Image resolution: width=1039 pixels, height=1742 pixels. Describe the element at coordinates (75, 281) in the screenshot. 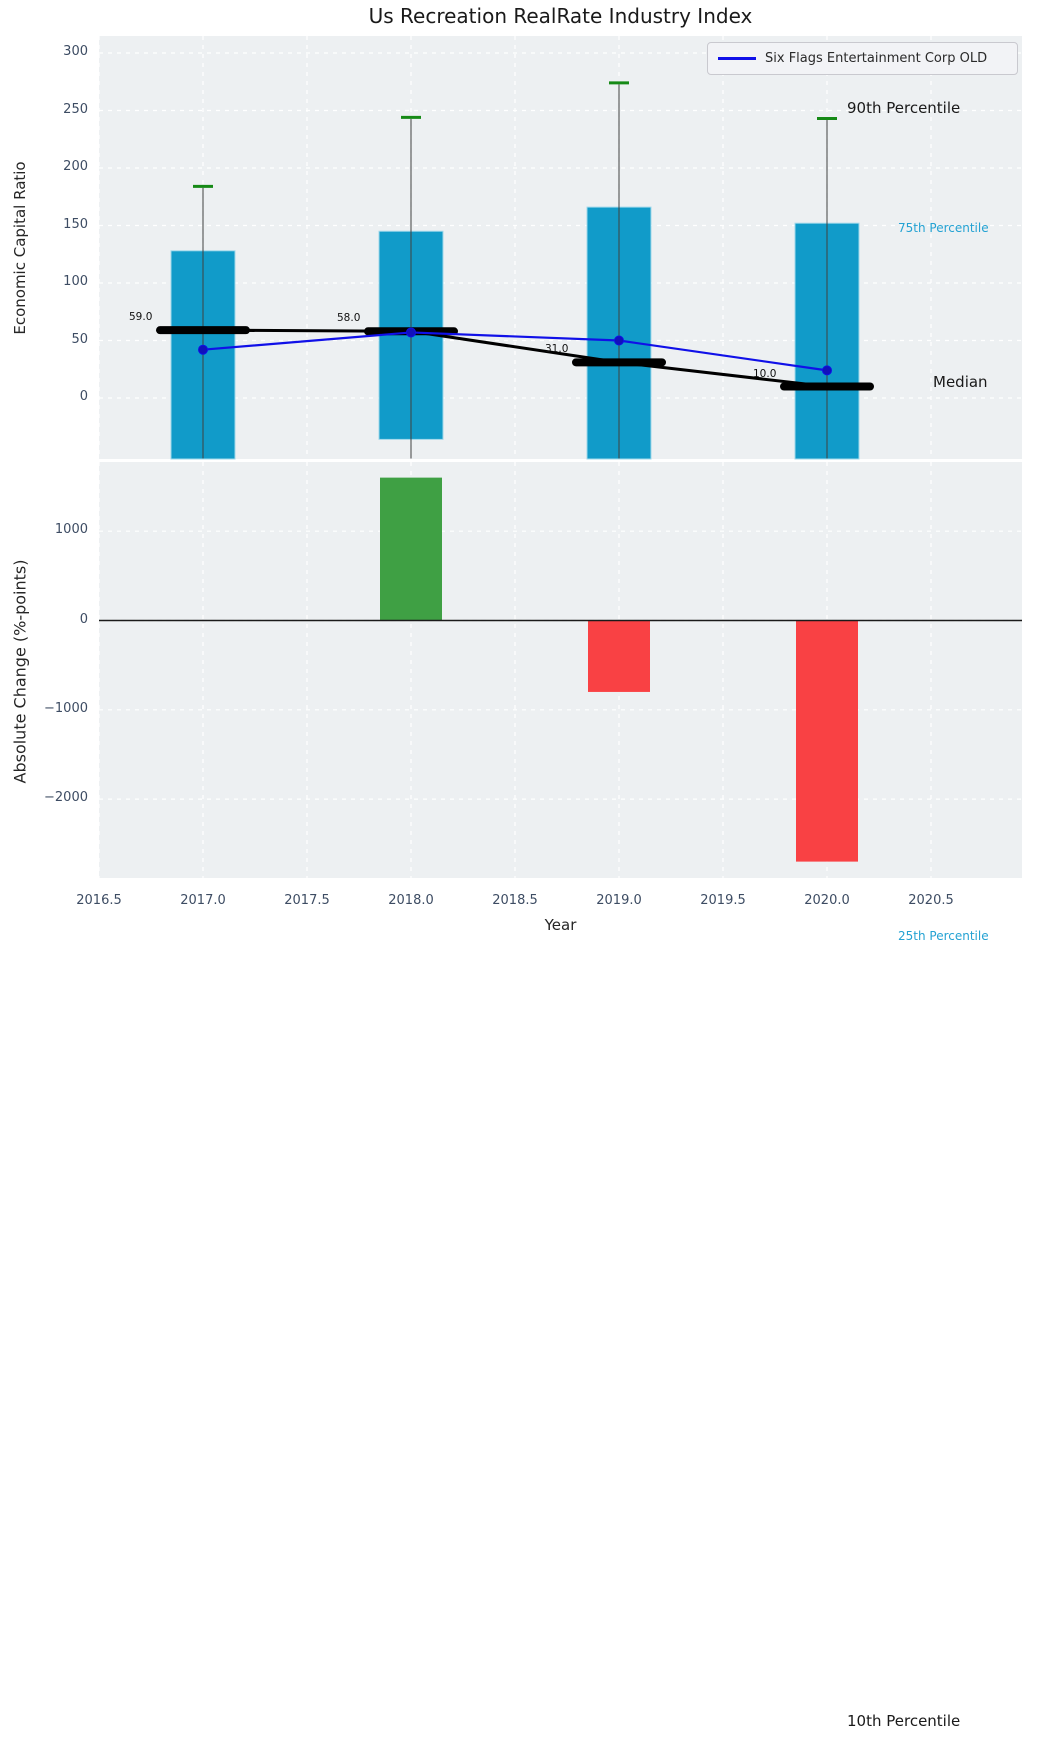

I see `top-y-tick-label: 100` at that location.